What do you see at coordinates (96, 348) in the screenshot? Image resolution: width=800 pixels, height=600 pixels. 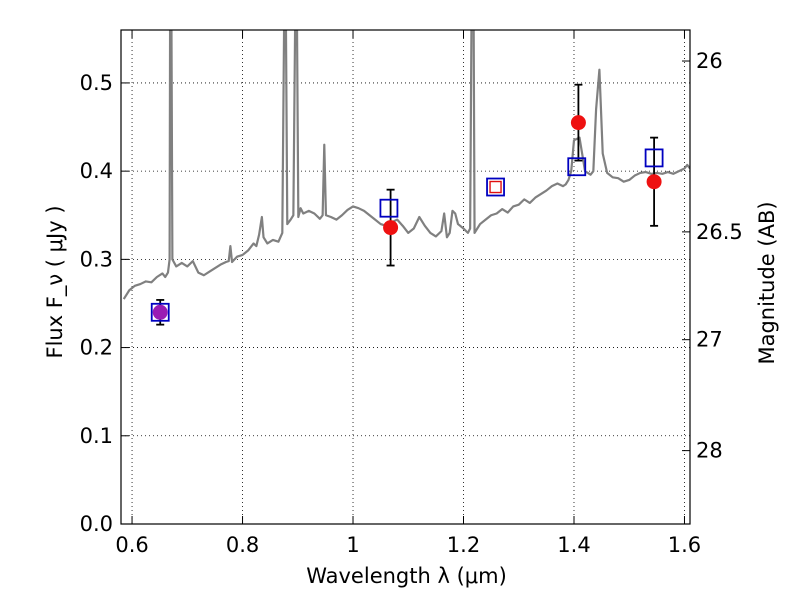 I see `y-tick-label: 0.2` at bounding box center [96, 348].